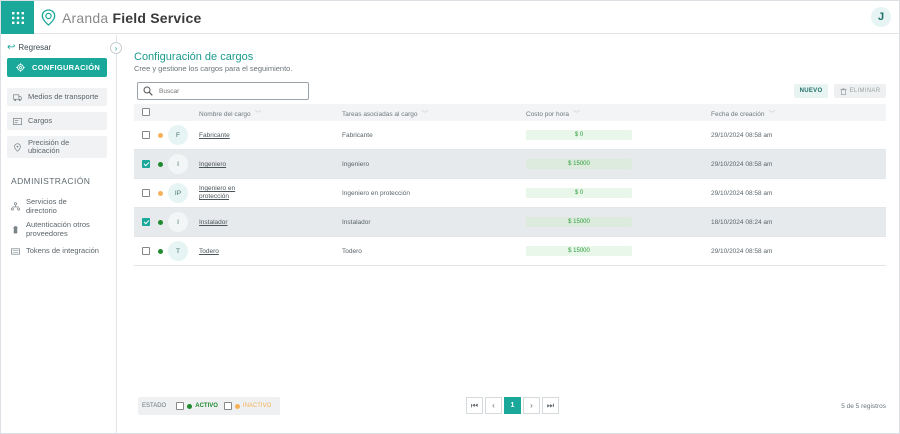 Image resolution: width=900 pixels, height=434 pixels. I want to click on pagination: ⏮ ‹ 1 › ⏭, so click(512, 405).